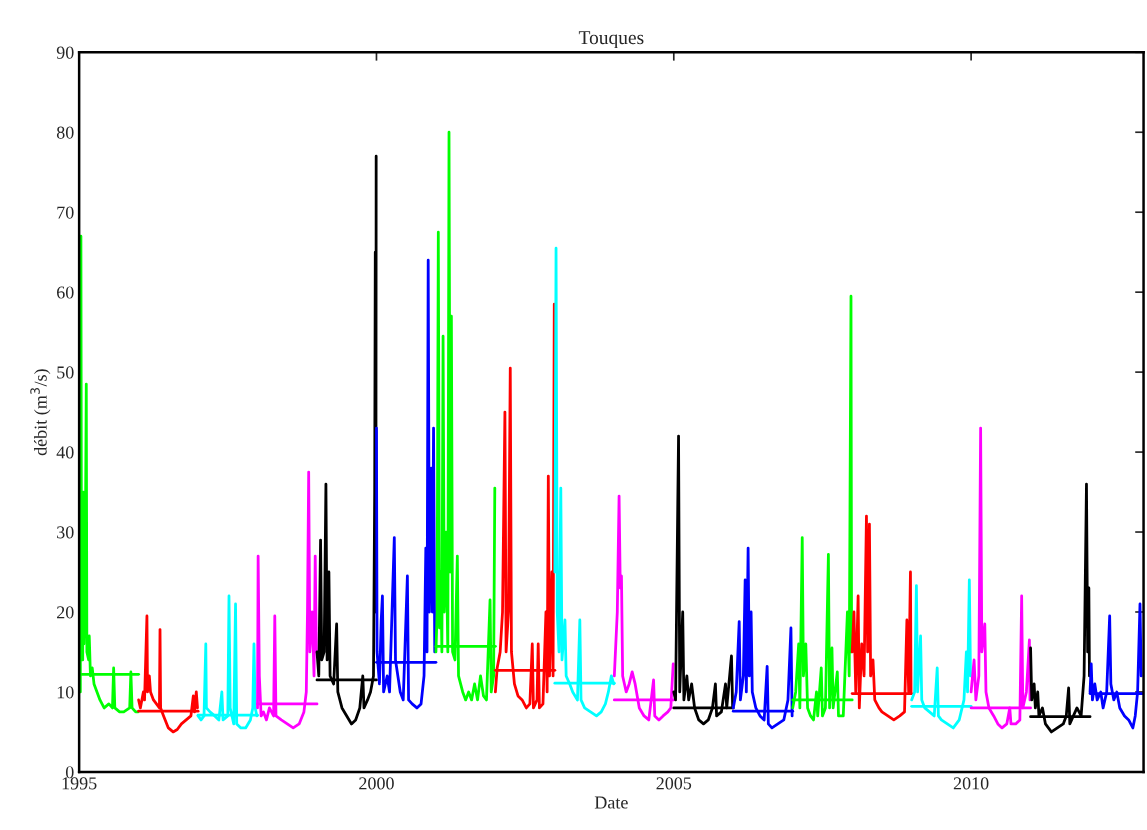 The image size is (1147, 830). I want to click on x-tick-label: 2005, so click(674, 783).